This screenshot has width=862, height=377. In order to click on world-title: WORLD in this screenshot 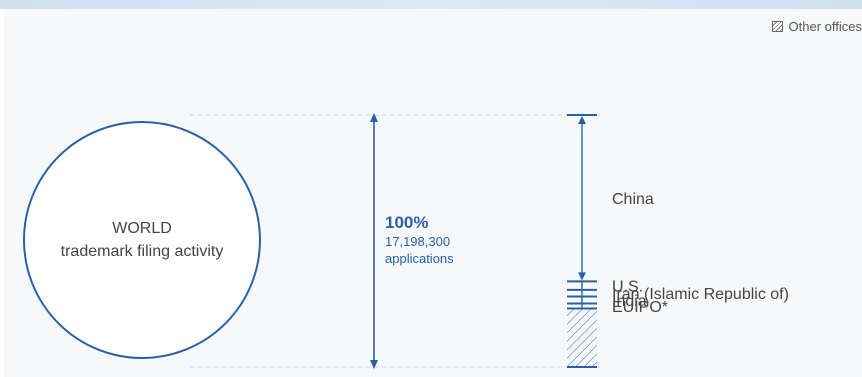, I will do `click(142, 228)`.